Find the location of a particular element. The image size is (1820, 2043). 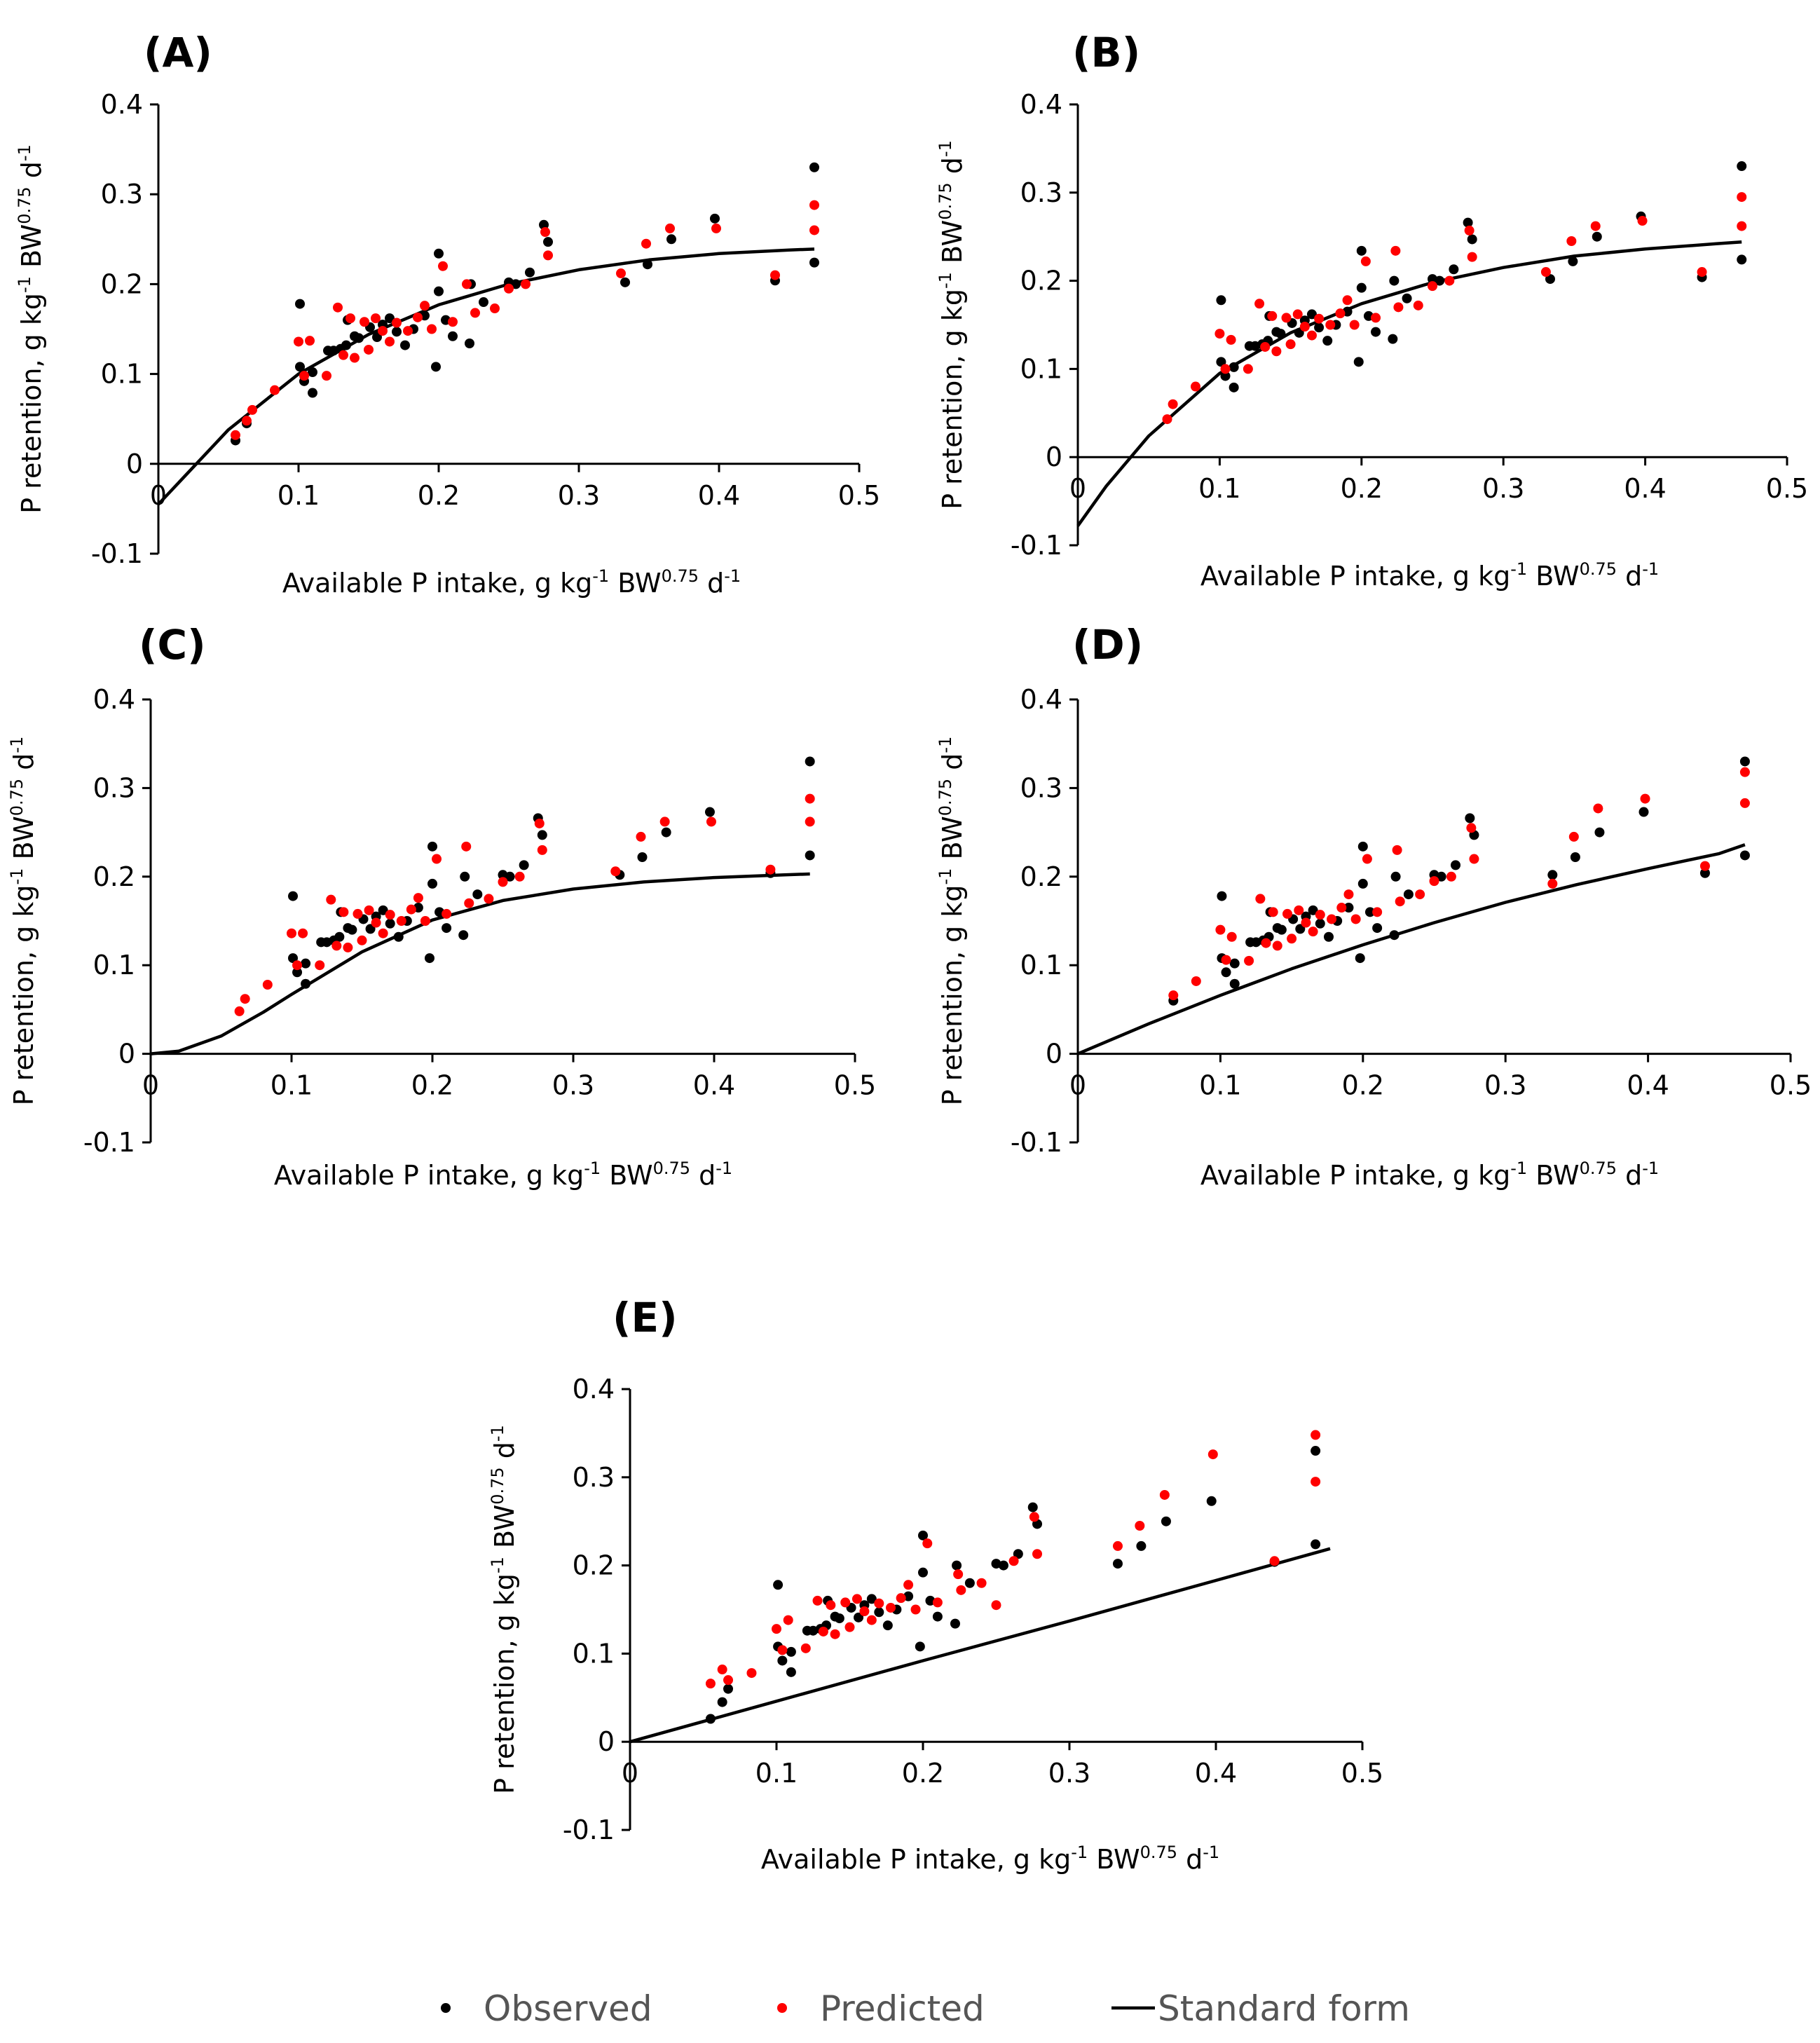

x-tick-label: 0.3 is located at coordinates (1503, 489).